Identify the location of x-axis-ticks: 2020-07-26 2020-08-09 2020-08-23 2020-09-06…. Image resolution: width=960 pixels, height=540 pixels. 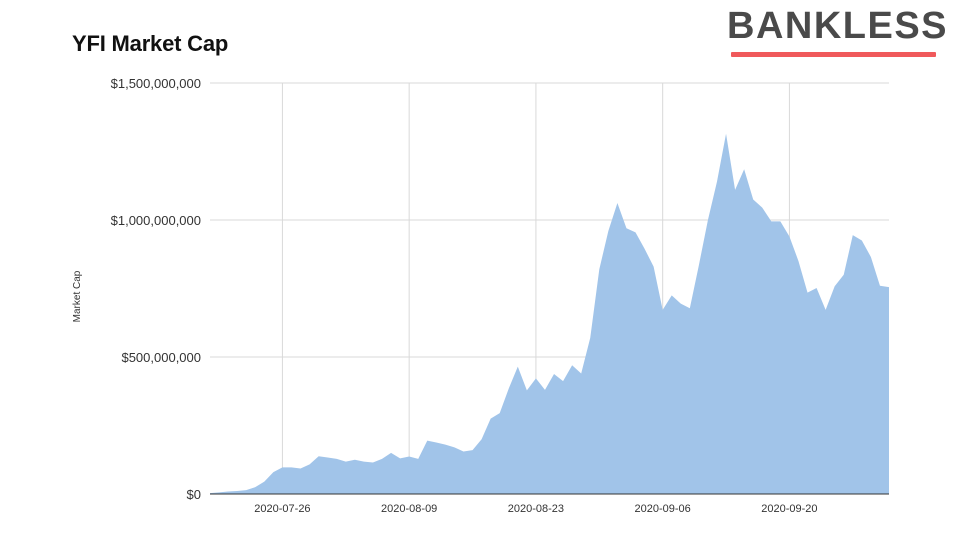
(535, 509).